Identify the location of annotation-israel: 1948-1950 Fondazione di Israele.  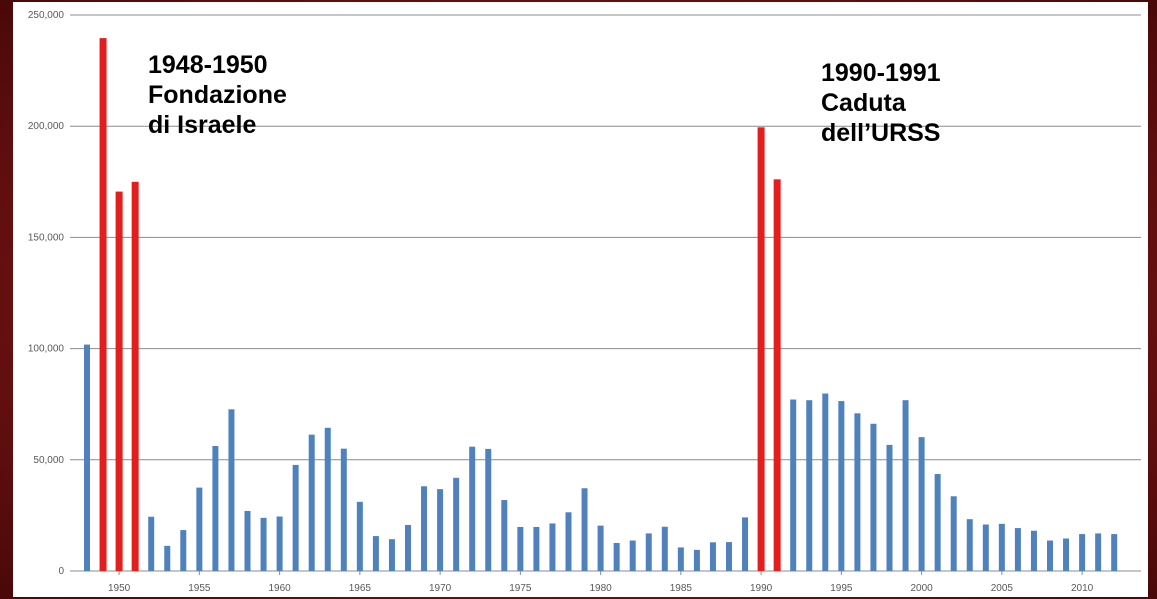
(217, 95).